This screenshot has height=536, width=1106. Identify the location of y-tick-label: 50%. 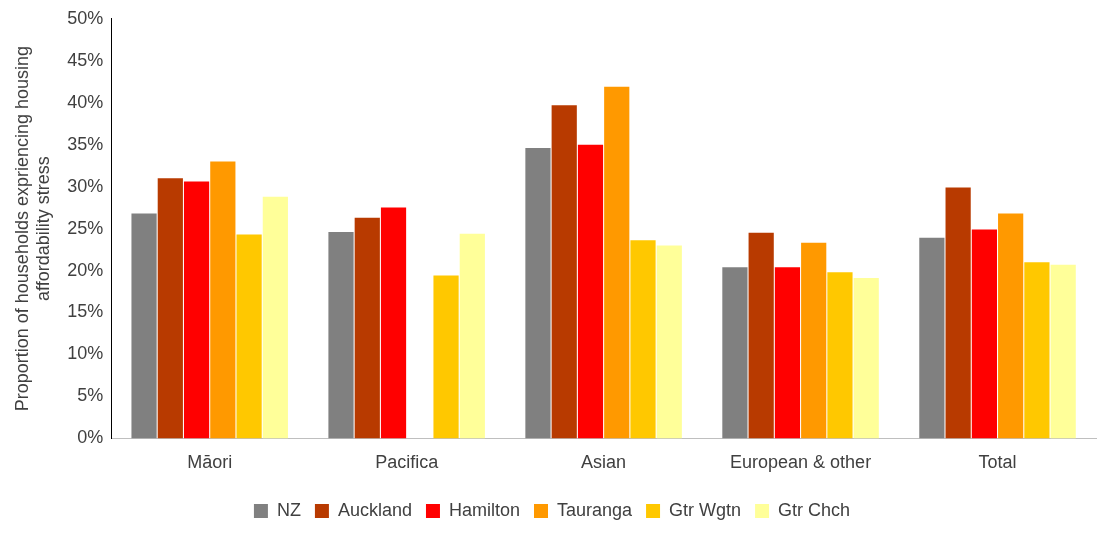
(85, 17).